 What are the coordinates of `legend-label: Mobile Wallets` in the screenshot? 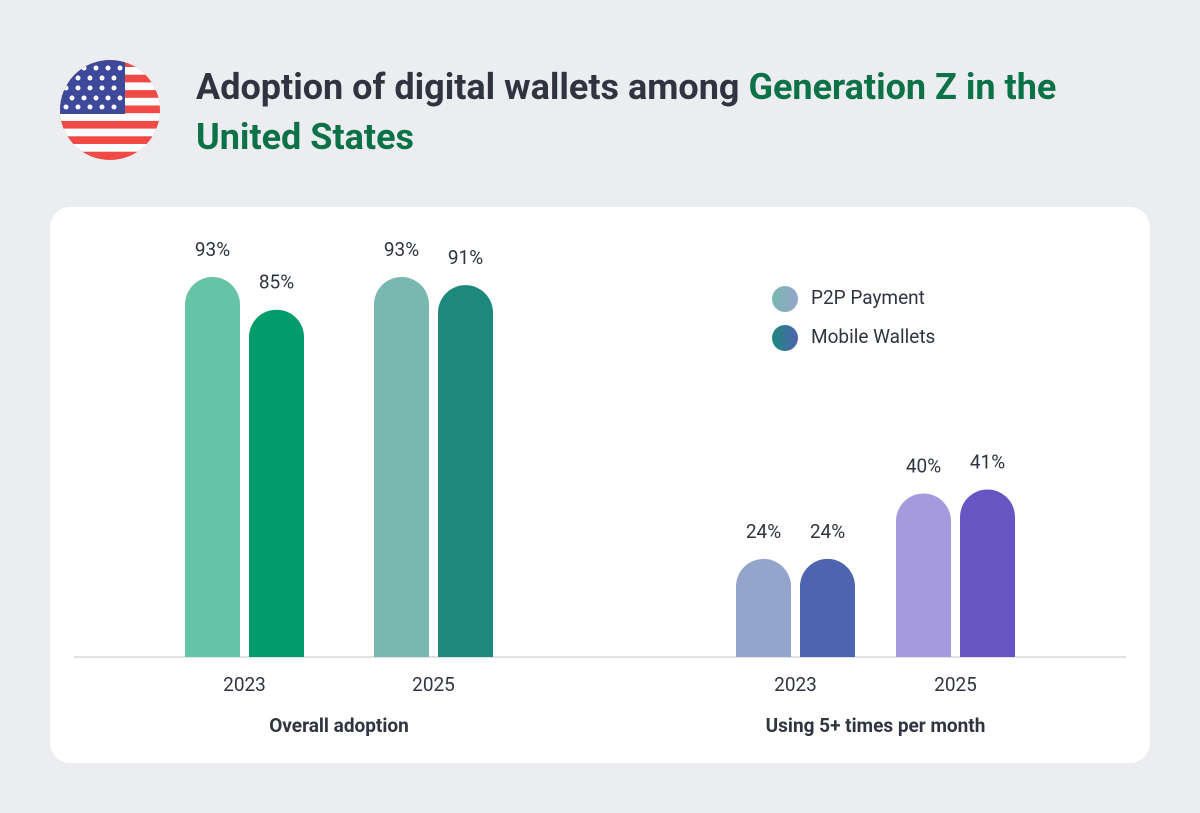 It's located at (873, 336).